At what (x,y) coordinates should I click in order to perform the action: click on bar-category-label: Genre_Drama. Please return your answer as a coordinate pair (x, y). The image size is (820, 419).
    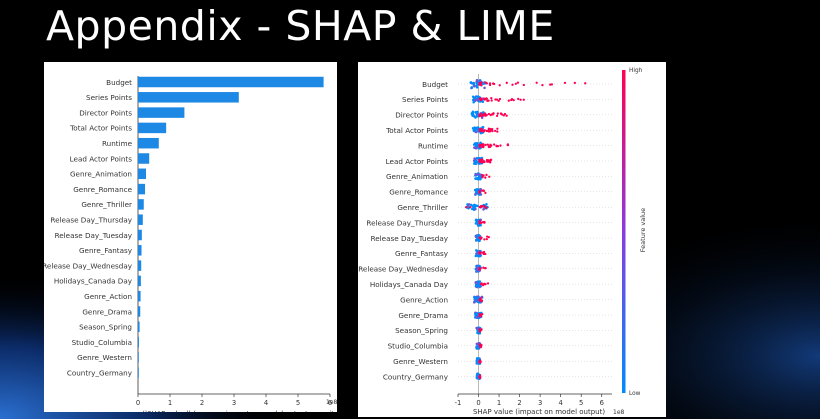
    Looking at the image, I should click on (107, 311).